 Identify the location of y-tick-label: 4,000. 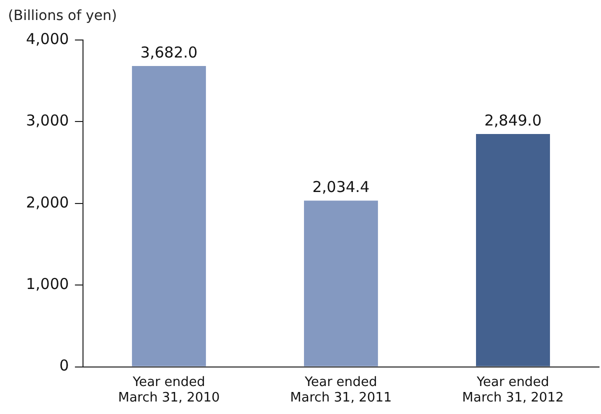
(47, 39).